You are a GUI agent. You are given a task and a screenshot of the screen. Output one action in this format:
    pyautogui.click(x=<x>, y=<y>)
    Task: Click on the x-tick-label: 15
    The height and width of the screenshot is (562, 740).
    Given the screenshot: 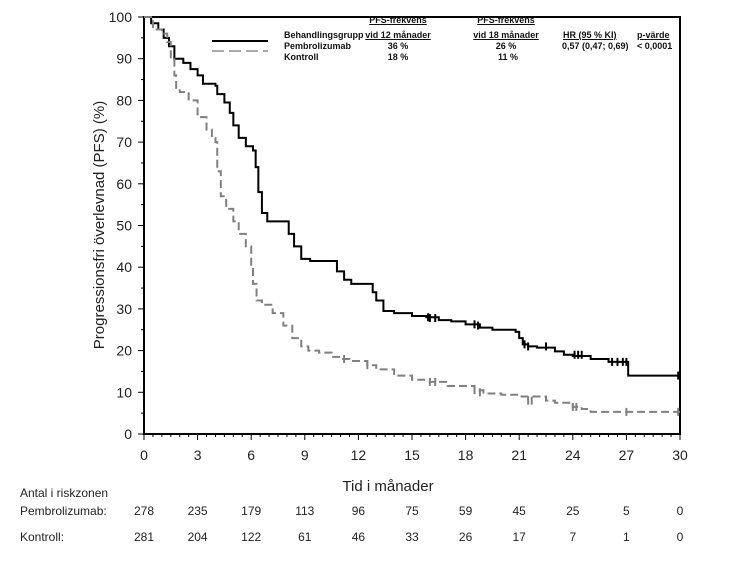 What is the action you would take?
    pyautogui.click(x=412, y=455)
    